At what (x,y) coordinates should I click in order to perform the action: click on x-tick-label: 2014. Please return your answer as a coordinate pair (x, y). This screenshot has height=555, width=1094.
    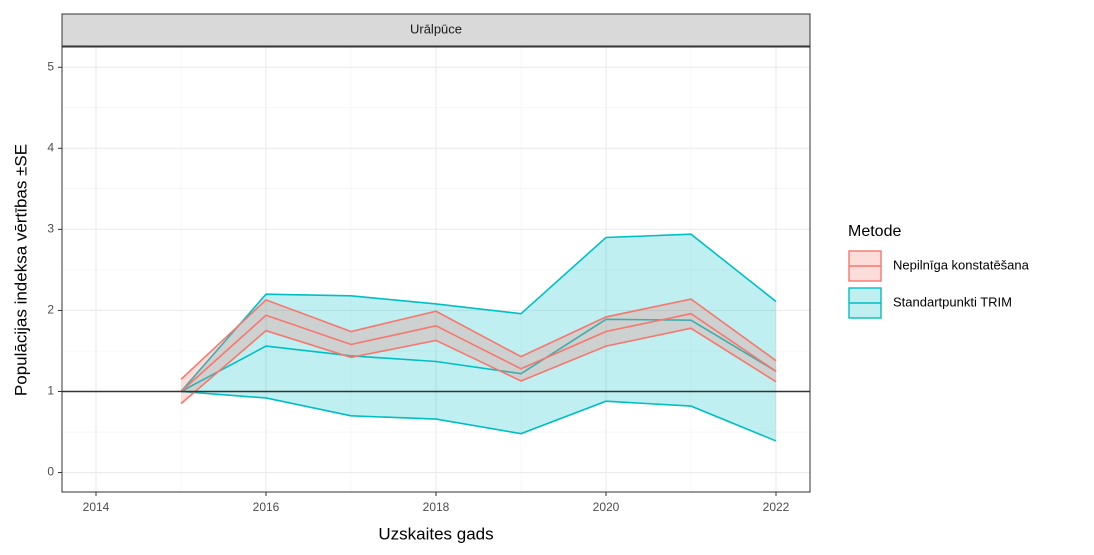
    Looking at the image, I should click on (96, 507).